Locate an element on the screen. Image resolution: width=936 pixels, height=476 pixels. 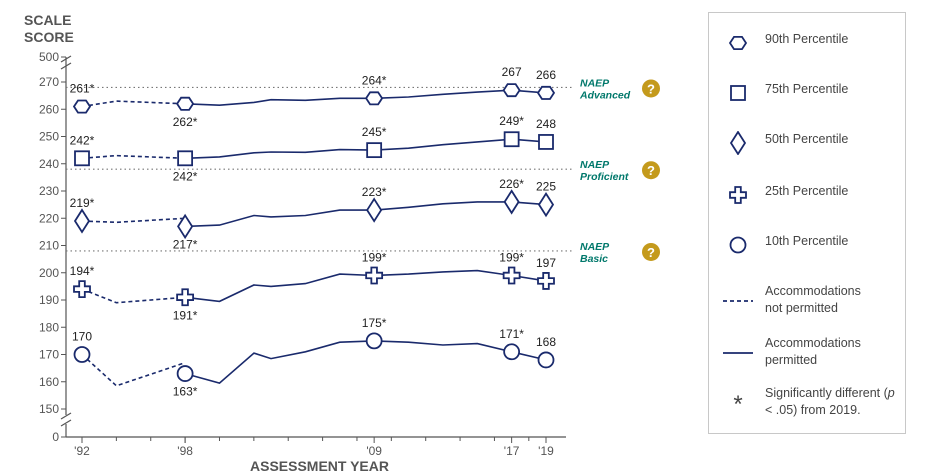
x-tick-label: '92 is located at coordinates (82, 451).